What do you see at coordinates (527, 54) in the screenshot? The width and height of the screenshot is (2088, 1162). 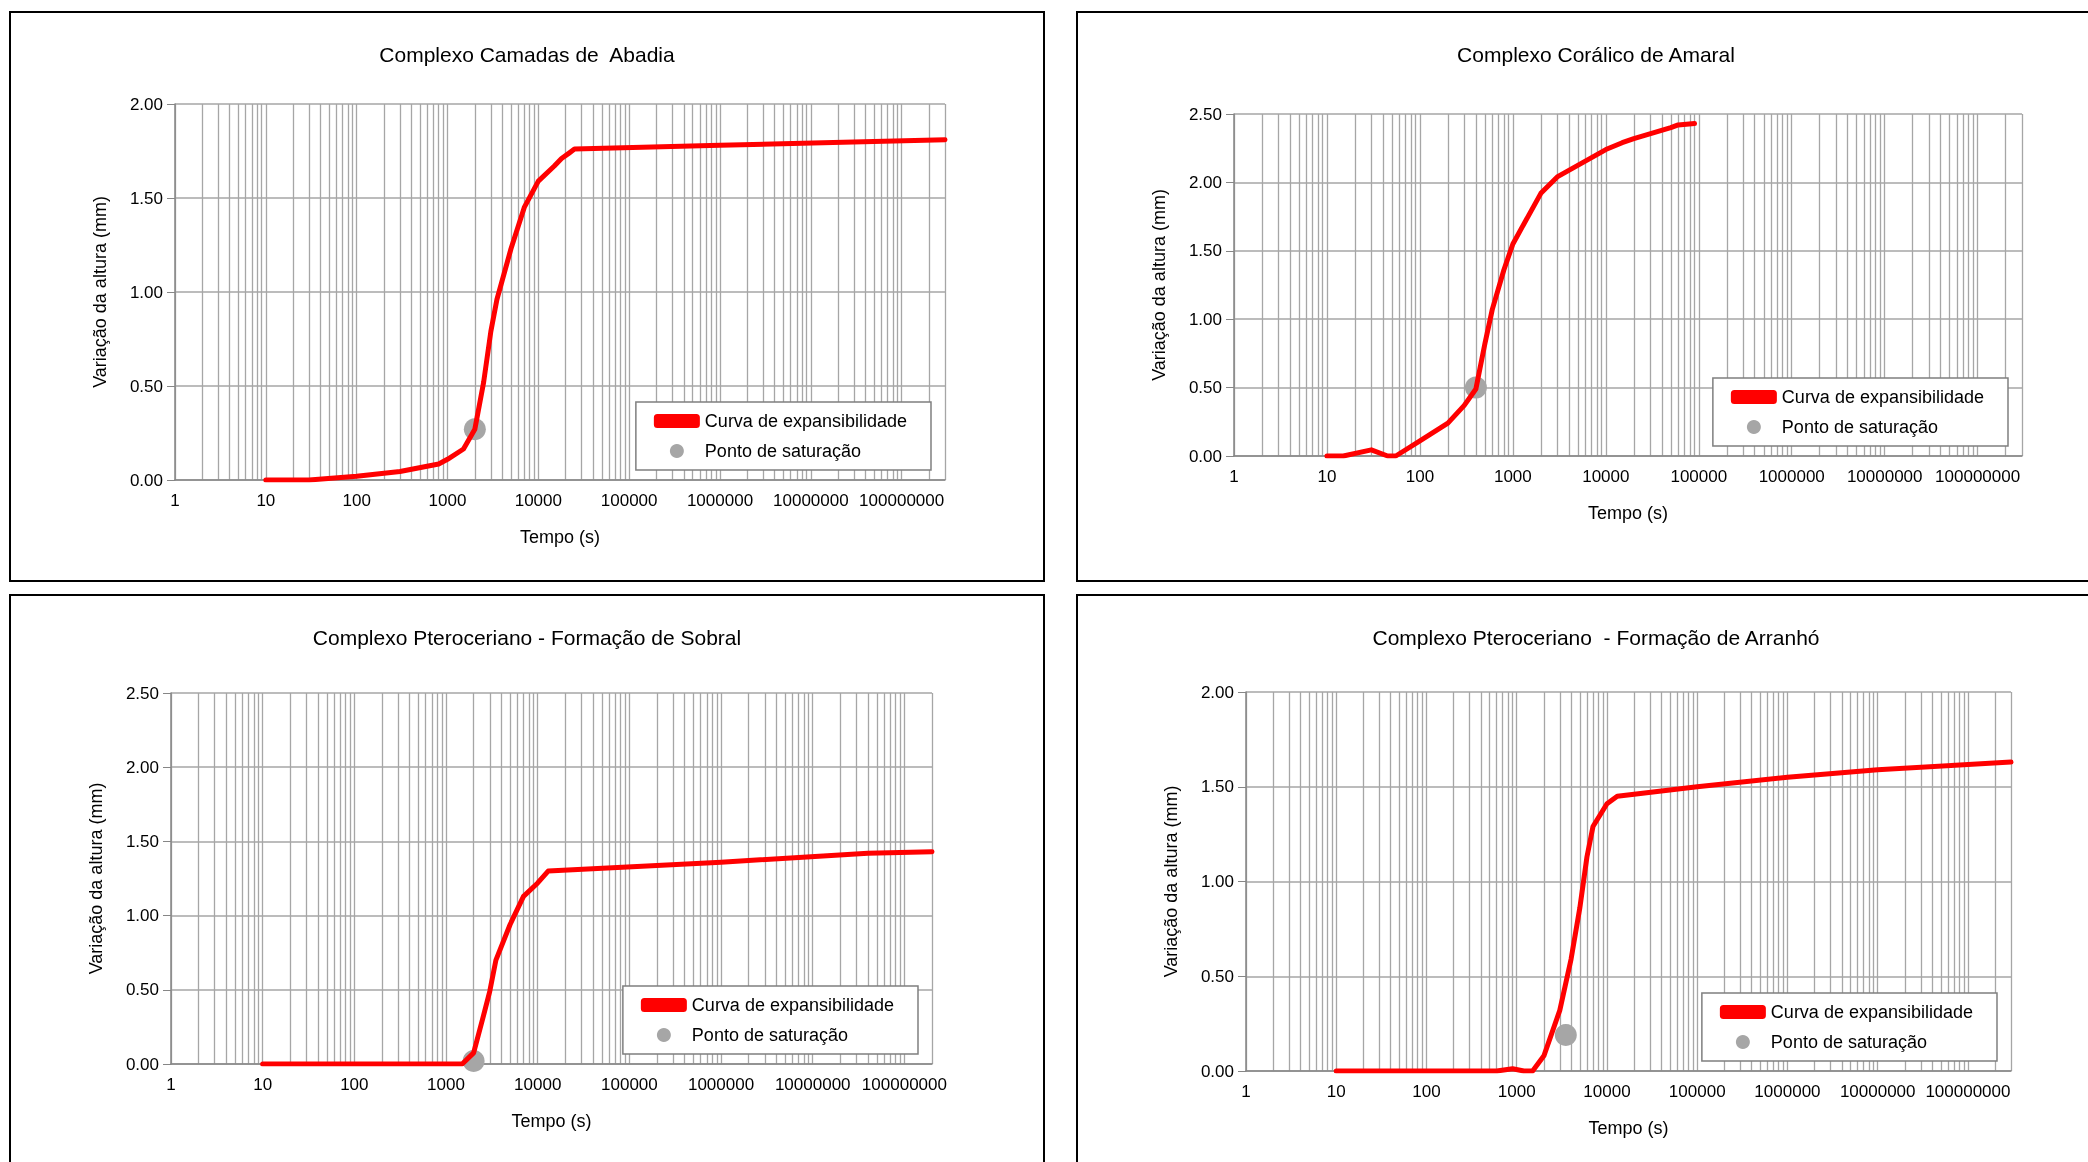 I see `chart-title: Complexo Camadas de Abadia` at bounding box center [527, 54].